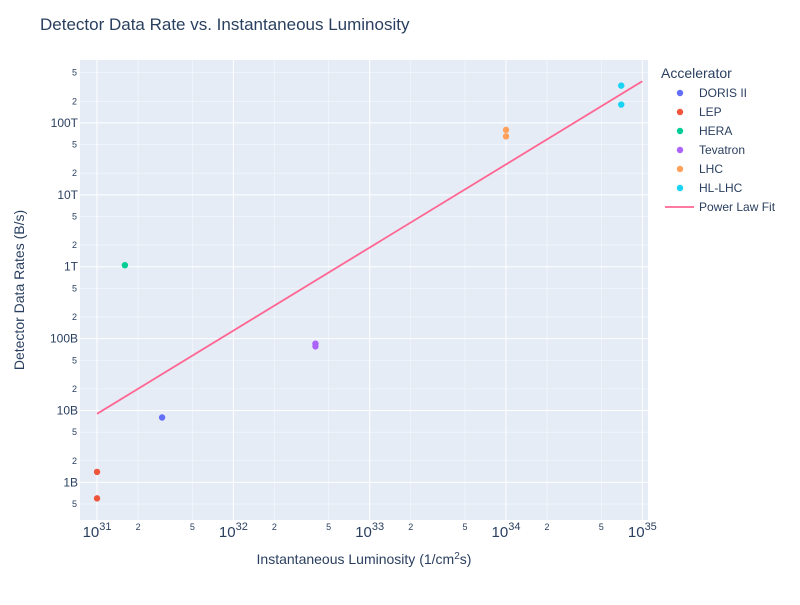 The image size is (800, 605). I want to click on x-tick-exponent: 31, so click(105, 527).